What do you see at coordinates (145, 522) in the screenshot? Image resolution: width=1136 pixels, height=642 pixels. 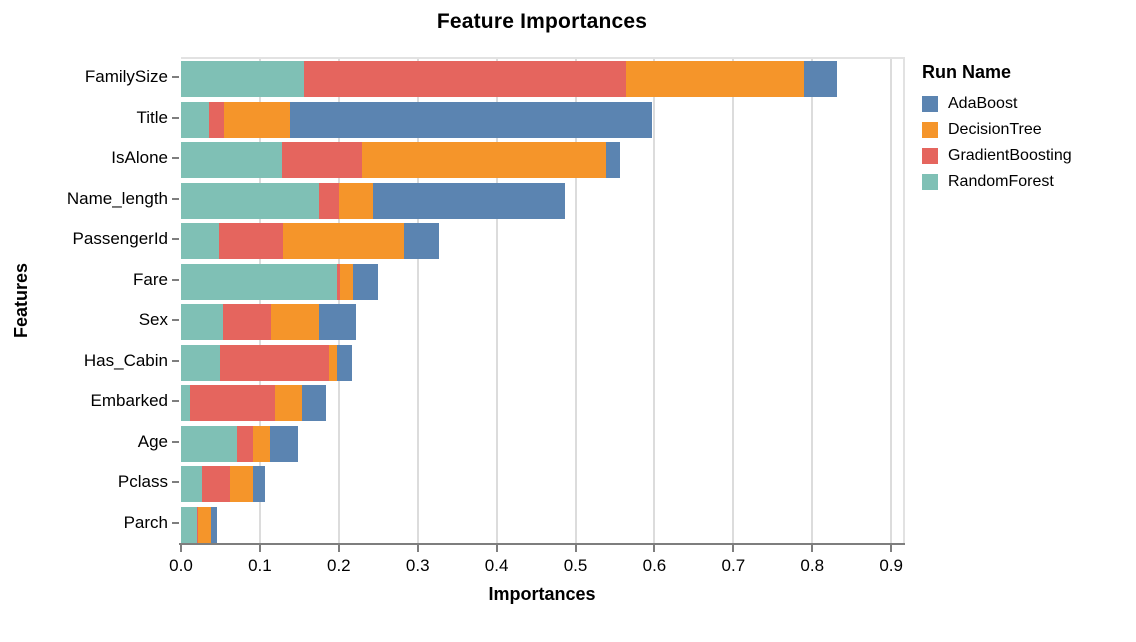 I see `y-axis-label-Parch: Parch` at bounding box center [145, 522].